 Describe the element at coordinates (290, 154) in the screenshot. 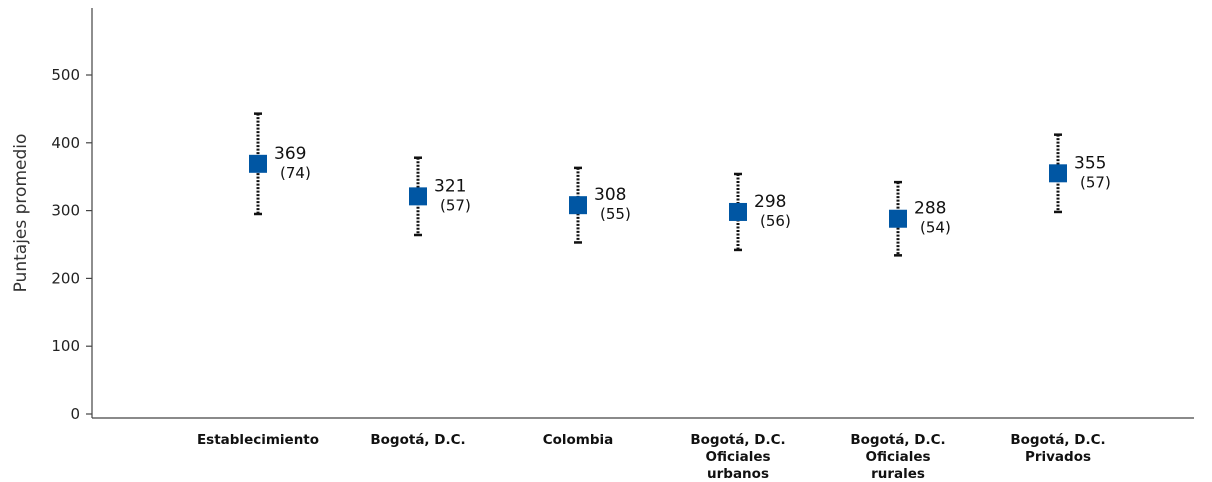

I see `value-label: 369` at that location.